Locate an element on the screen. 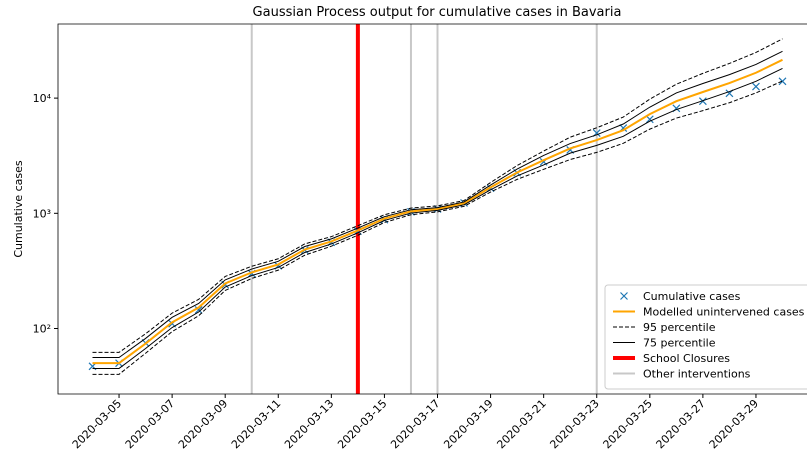 The height and width of the screenshot is (459, 807). x-tick-label: 2020-03-07 is located at coordinates (150, 424).